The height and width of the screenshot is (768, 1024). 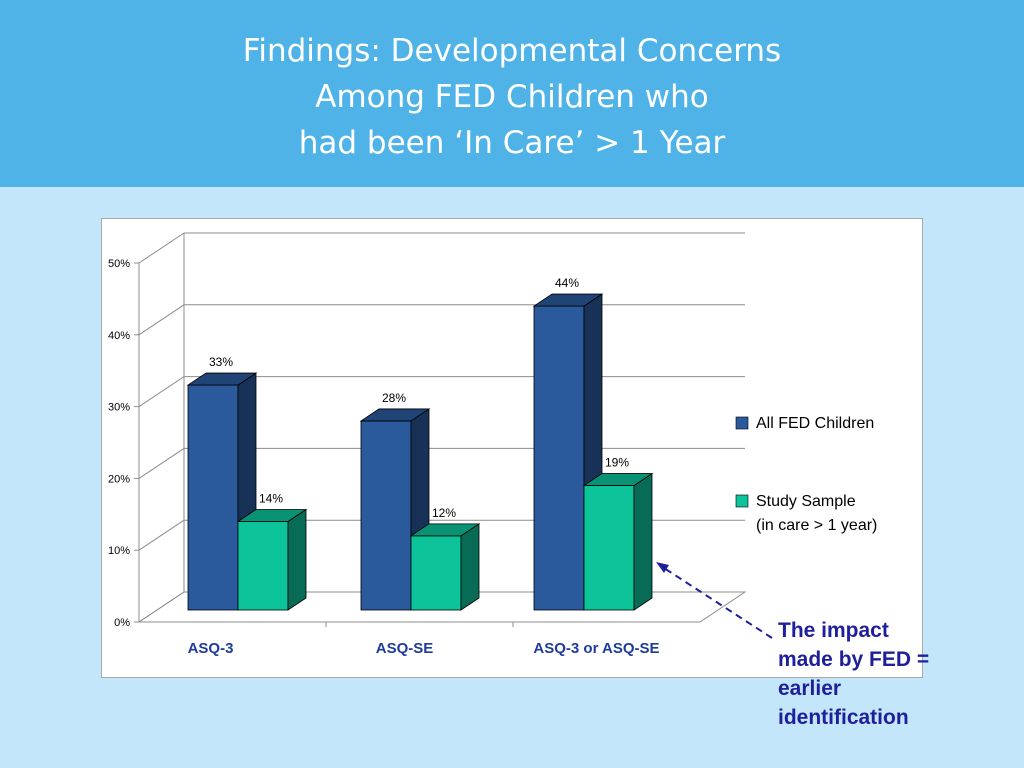 I want to click on y-tick-label: 50%, so click(x=119, y=264).